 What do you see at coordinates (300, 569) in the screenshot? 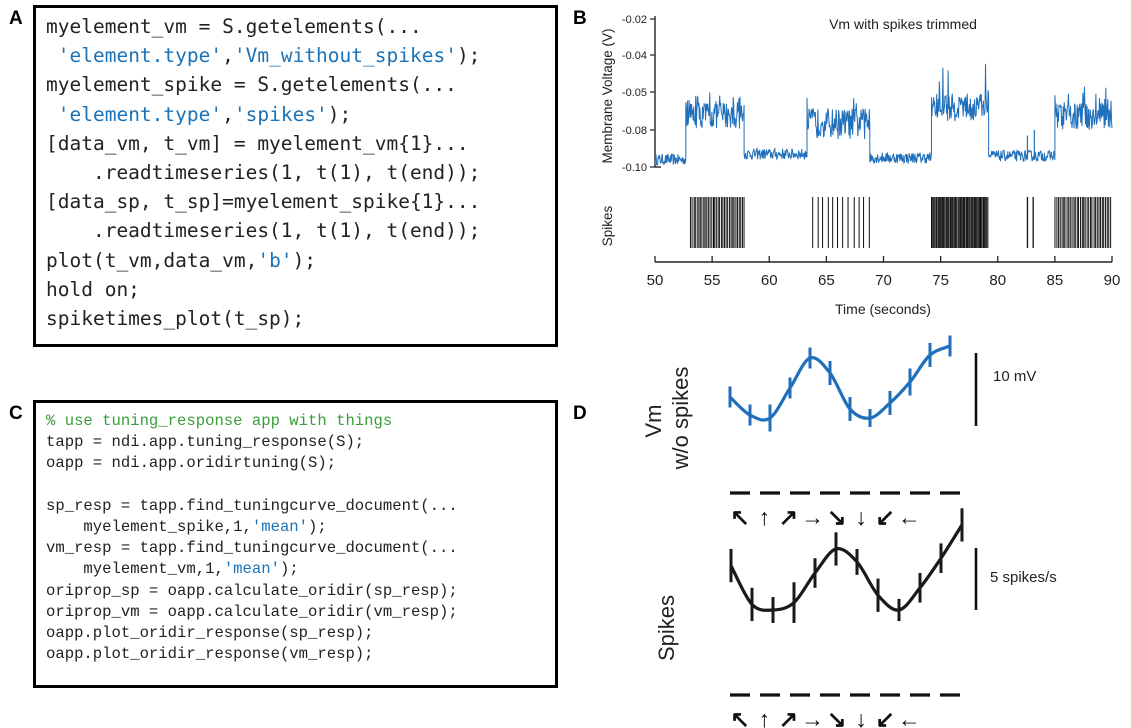
I see `code-line: myelement_vm,1,'mean');` at bounding box center [300, 569].